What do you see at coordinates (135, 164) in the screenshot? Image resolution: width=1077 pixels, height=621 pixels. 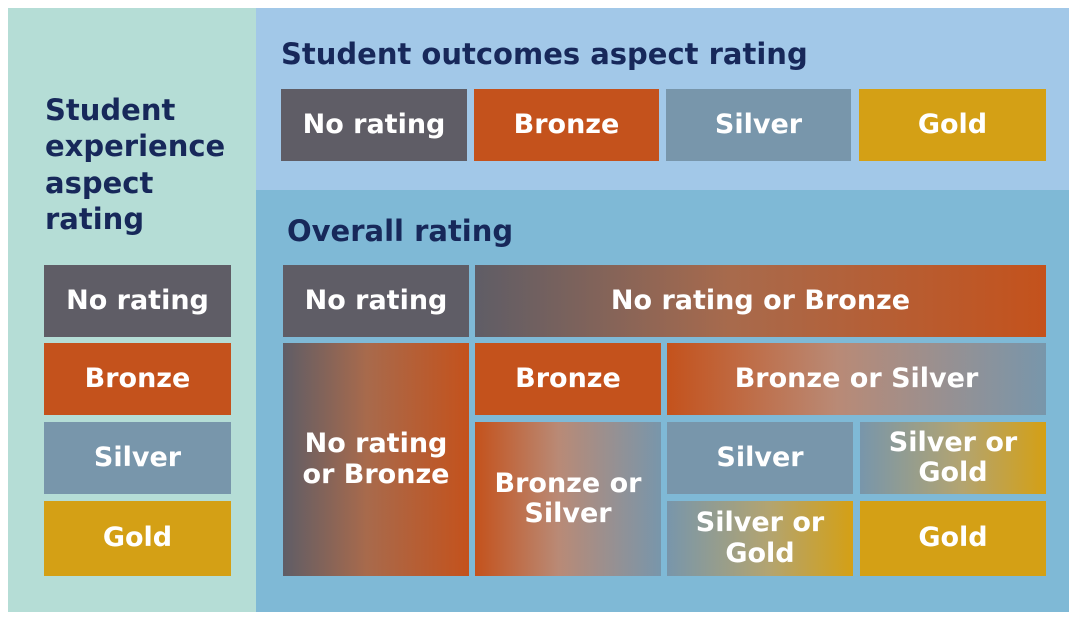 I see `left-title: Student experience aspect rating` at bounding box center [135, 164].